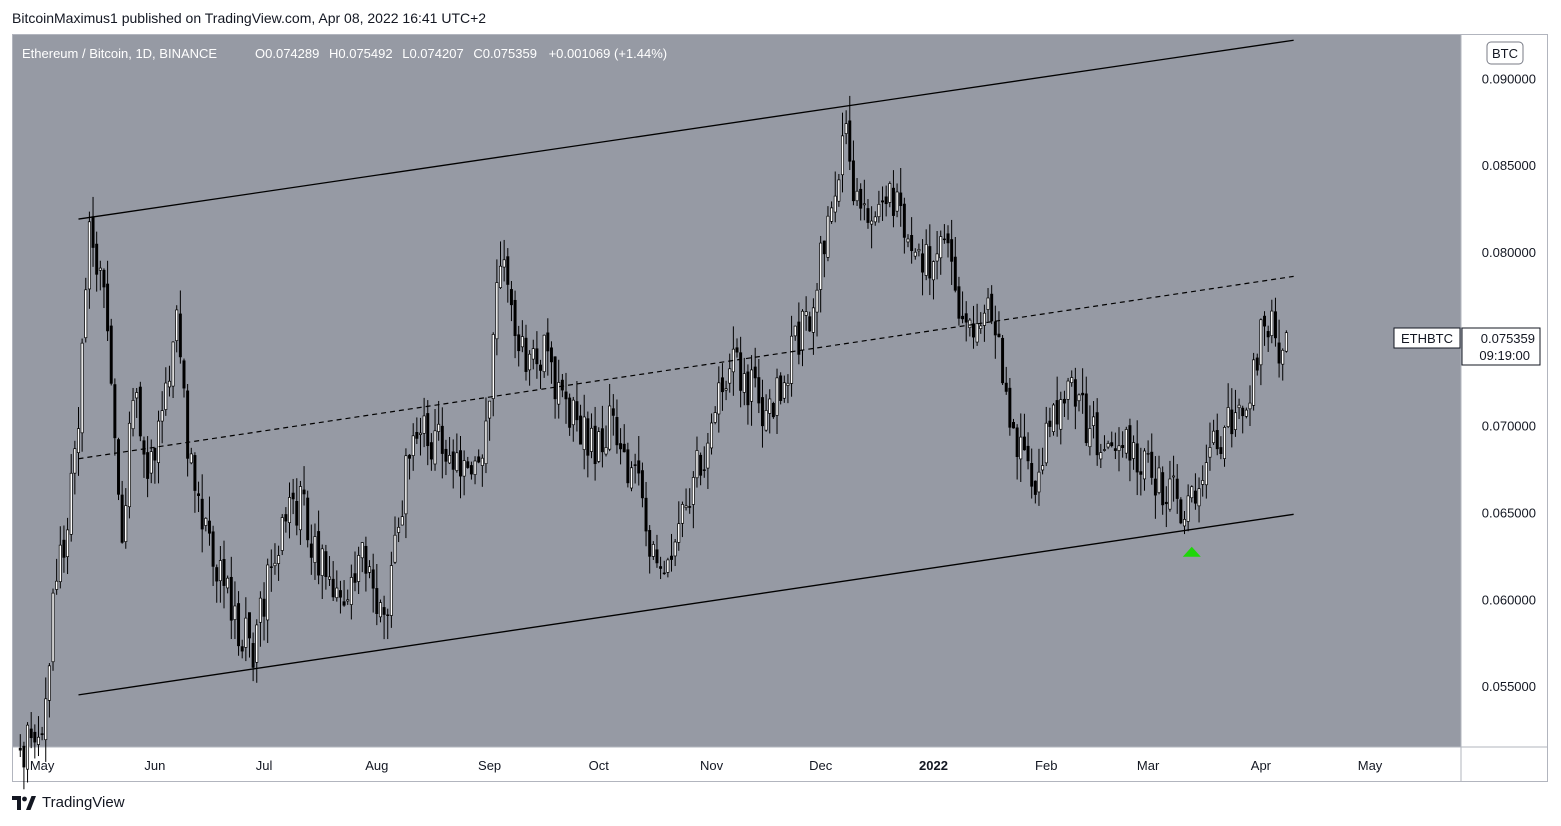 The image size is (1561, 826). I want to click on time-axis, so click(780, 764).